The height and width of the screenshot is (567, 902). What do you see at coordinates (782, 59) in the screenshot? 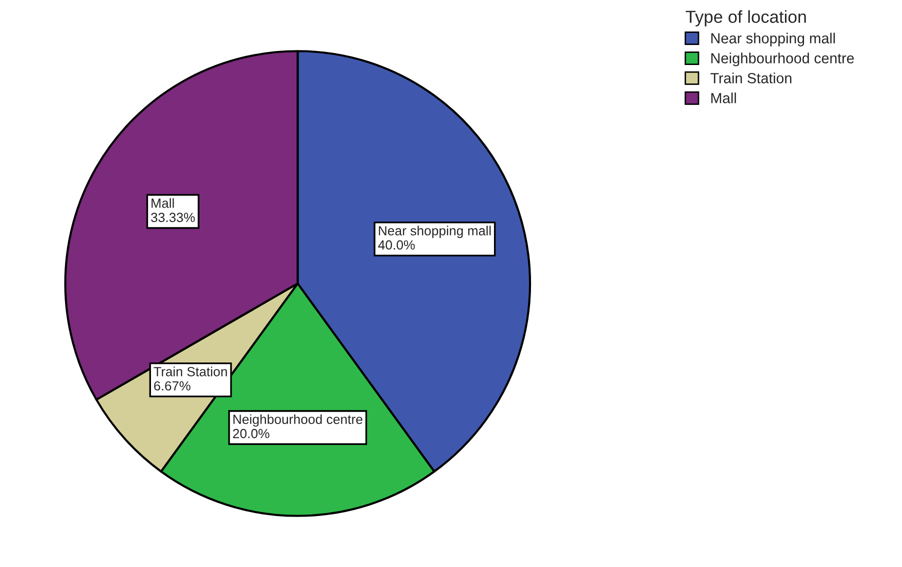
I see `legend-label: Neighbourhood centre` at bounding box center [782, 59].